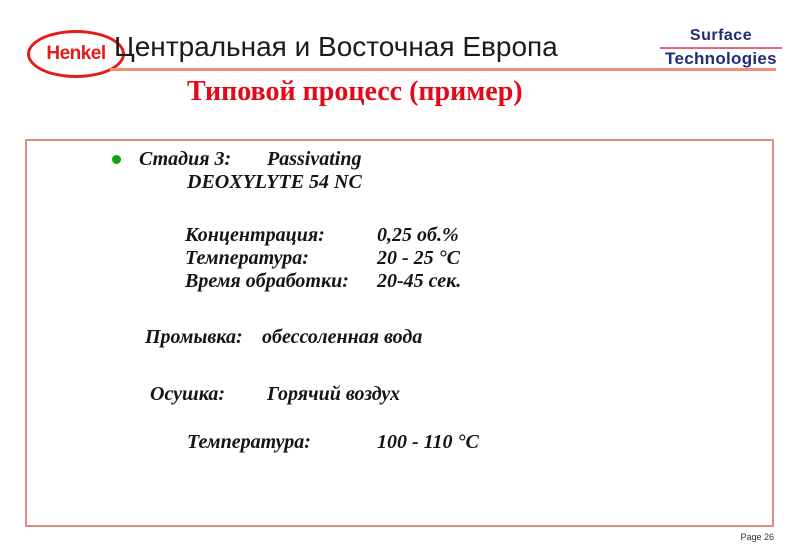 Image resolution: width=800 pixels, height=554 pixels. I want to click on header-divider-line, so click(443, 69).